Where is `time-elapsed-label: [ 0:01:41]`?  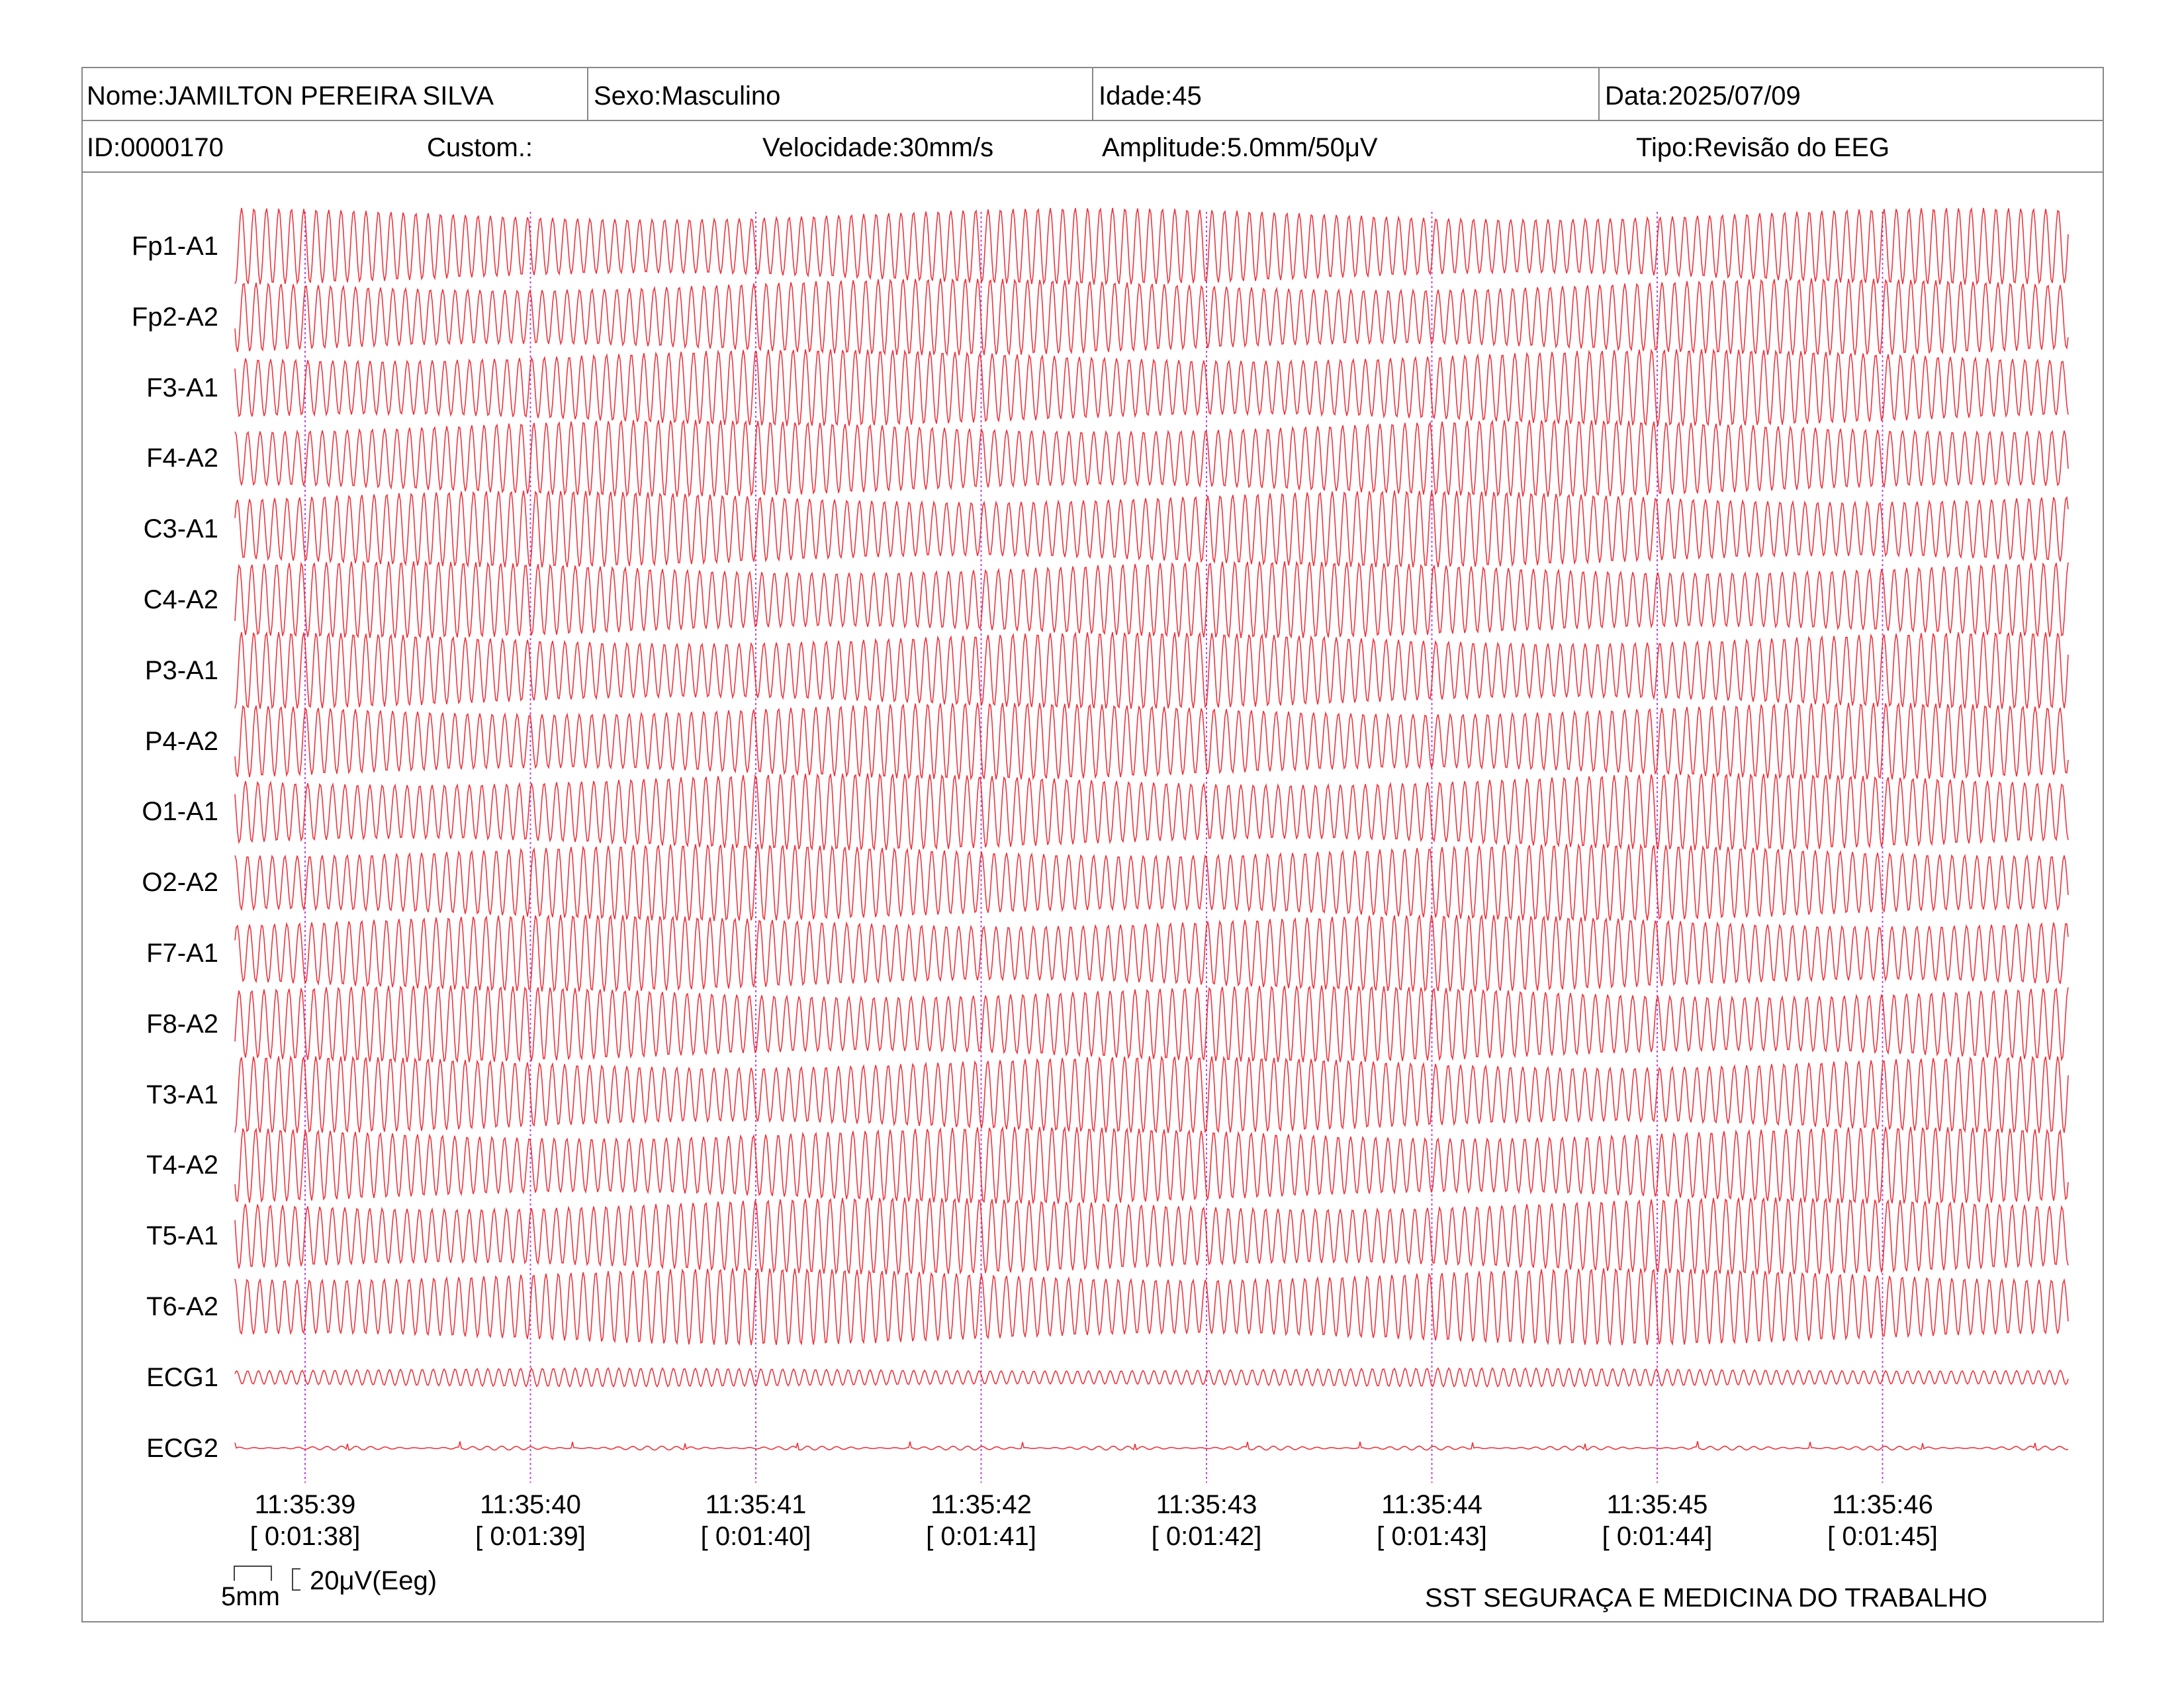
time-elapsed-label: [ 0:01:41] is located at coordinates (981, 1536).